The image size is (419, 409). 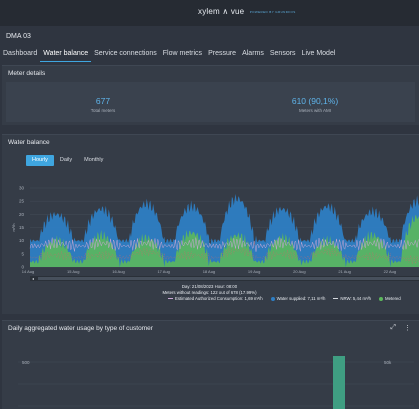 What do you see at coordinates (400, 328) in the screenshot?
I see `panel-actions: ⤢ ⋮` at bounding box center [400, 328].